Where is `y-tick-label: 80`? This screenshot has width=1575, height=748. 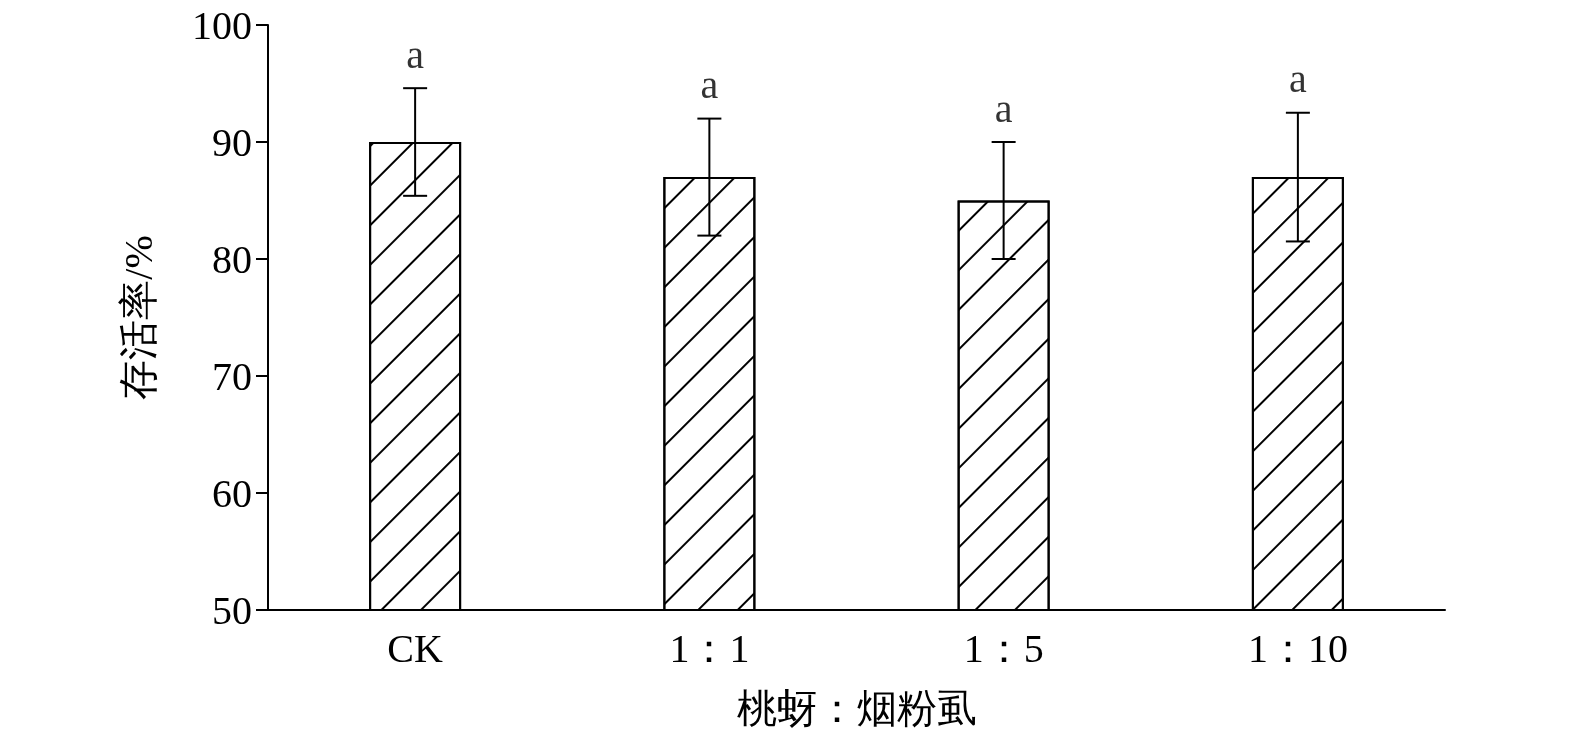
y-tick-label: 80 is located at coordinates (232, 259).